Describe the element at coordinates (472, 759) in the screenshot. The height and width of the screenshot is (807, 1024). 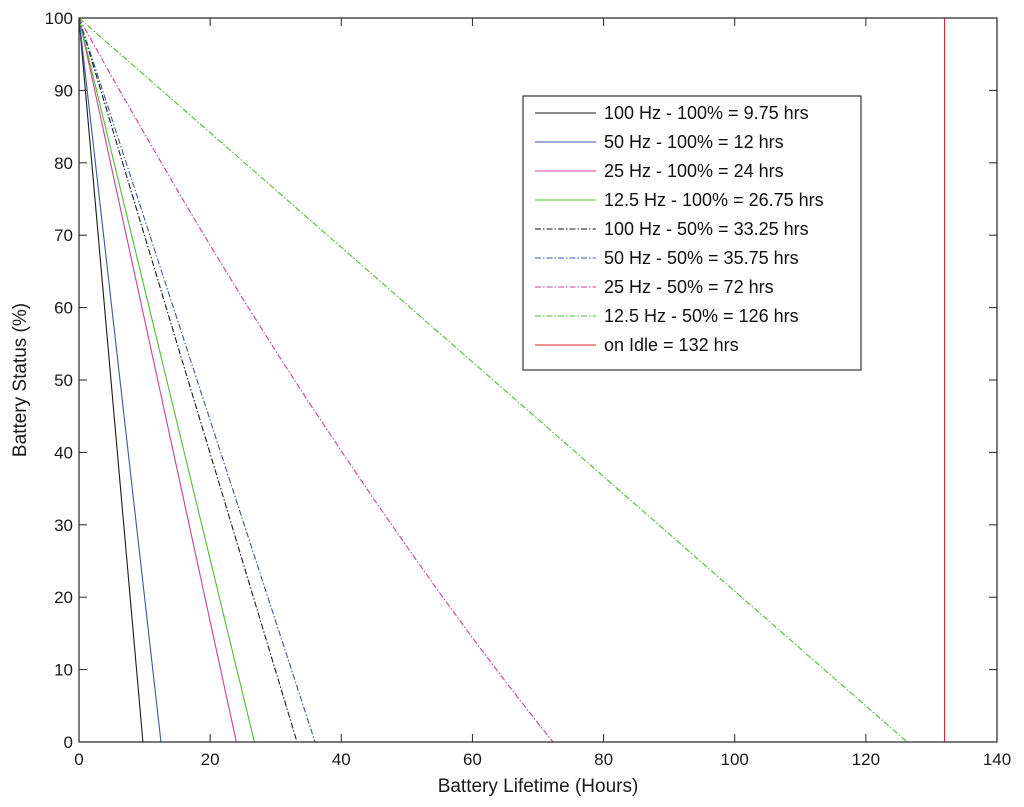
I see `x-tick-label: 60` at that location.